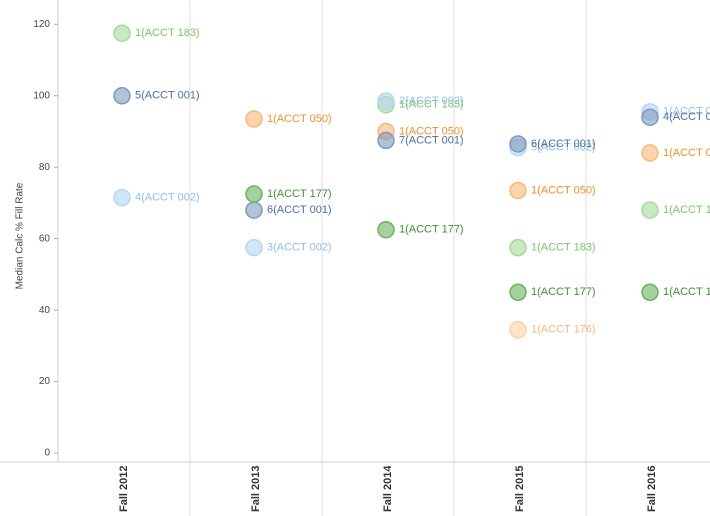 This screenshot has width=710, height=516. I want to click on point-label: 7(ACCT 001), so click(431, 140).